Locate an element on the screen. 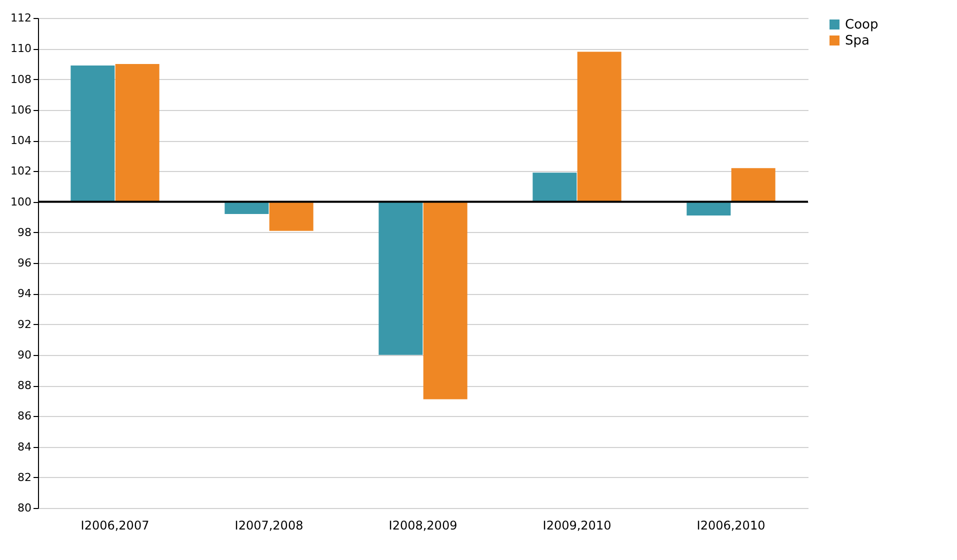 Image resolution: width=957 pixels, height=560 pixels. y-tick-label: 82 is located at coordinates (25, 477).